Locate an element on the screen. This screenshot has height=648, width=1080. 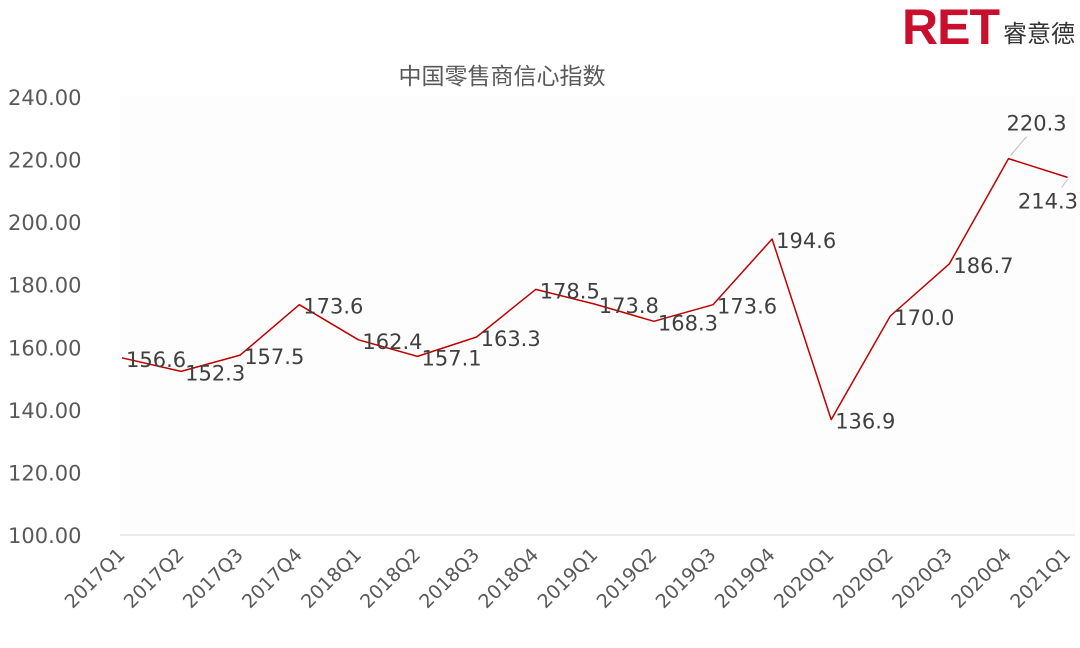
x-tick-label: 2019Q3 is located at coordinates (686, 578).